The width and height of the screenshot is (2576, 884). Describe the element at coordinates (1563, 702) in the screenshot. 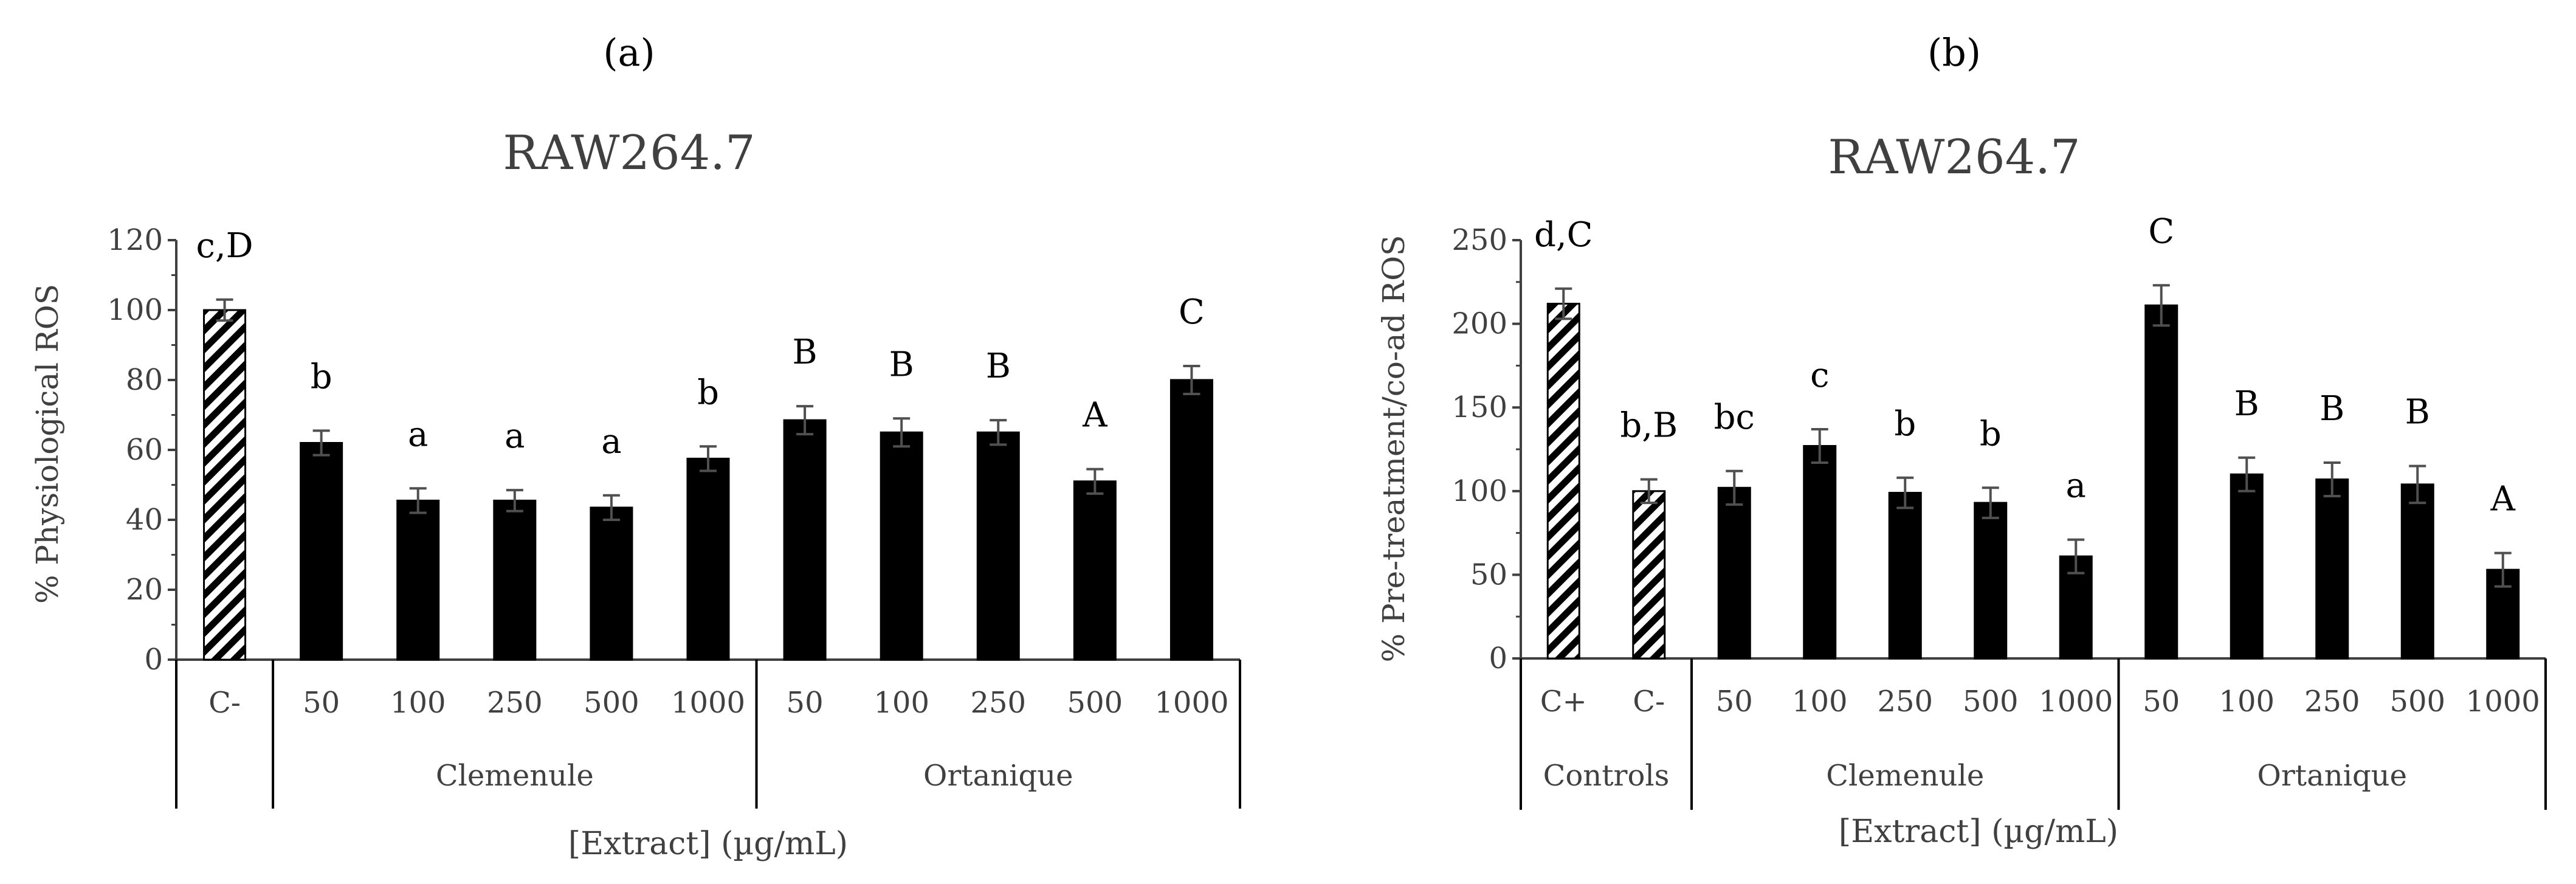

I see `panel-b-category-label-1: C+` at that location.